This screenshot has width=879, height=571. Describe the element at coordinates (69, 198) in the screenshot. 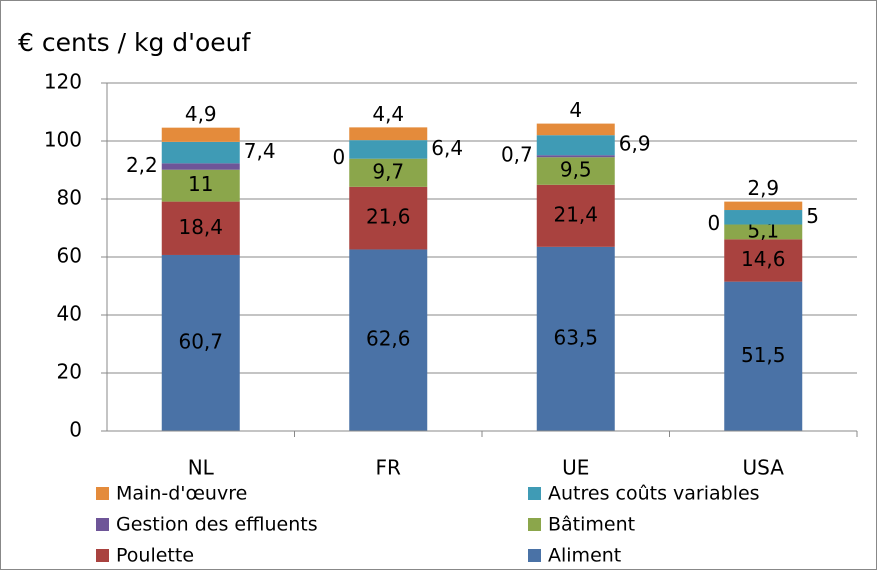

I see `y-tick-label: 80` at that location.